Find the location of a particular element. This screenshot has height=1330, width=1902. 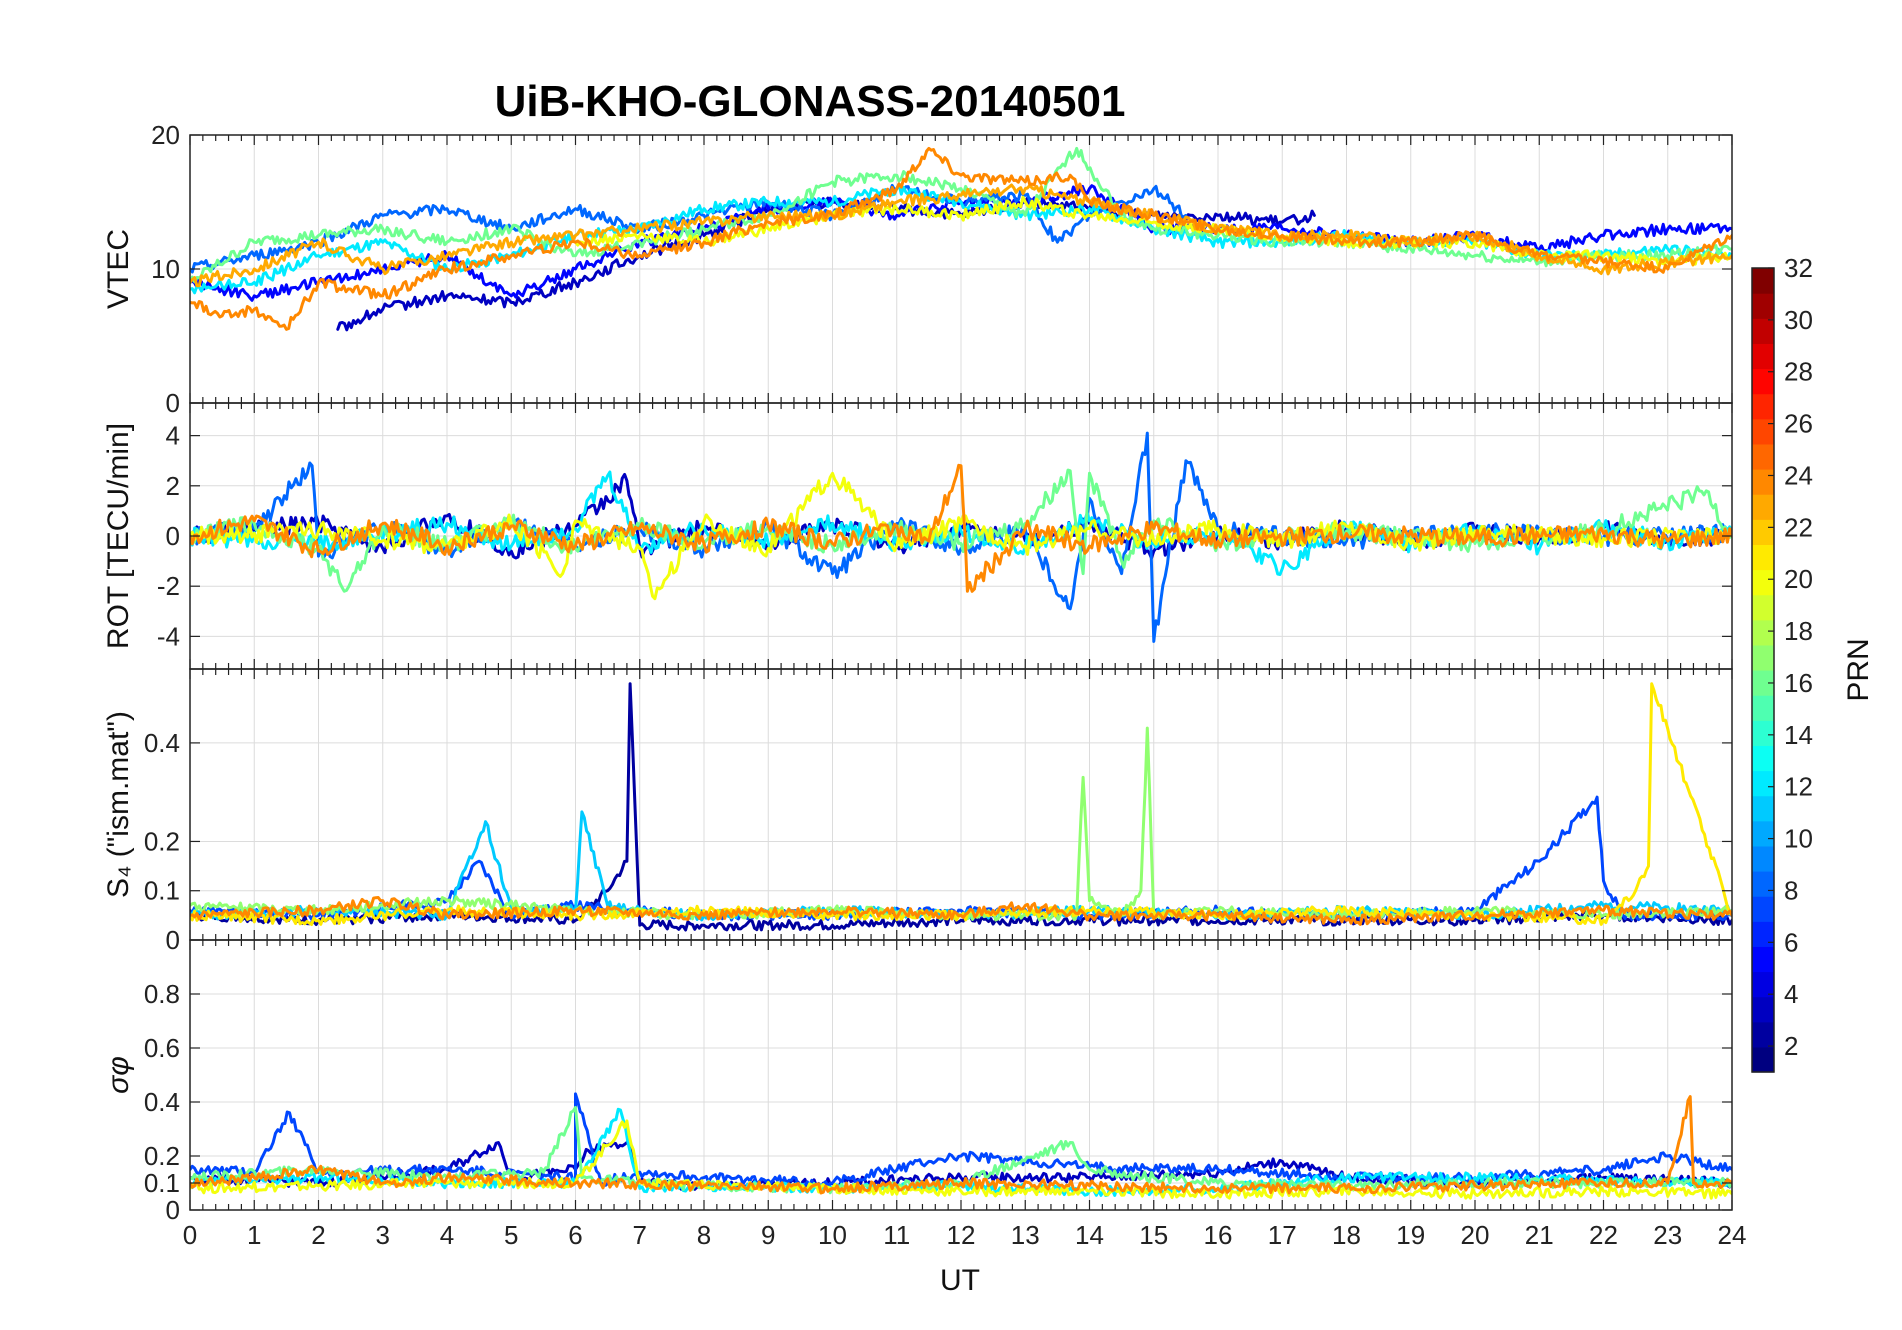

colorbar-label: PRN is located at coordinates (1858, 669).